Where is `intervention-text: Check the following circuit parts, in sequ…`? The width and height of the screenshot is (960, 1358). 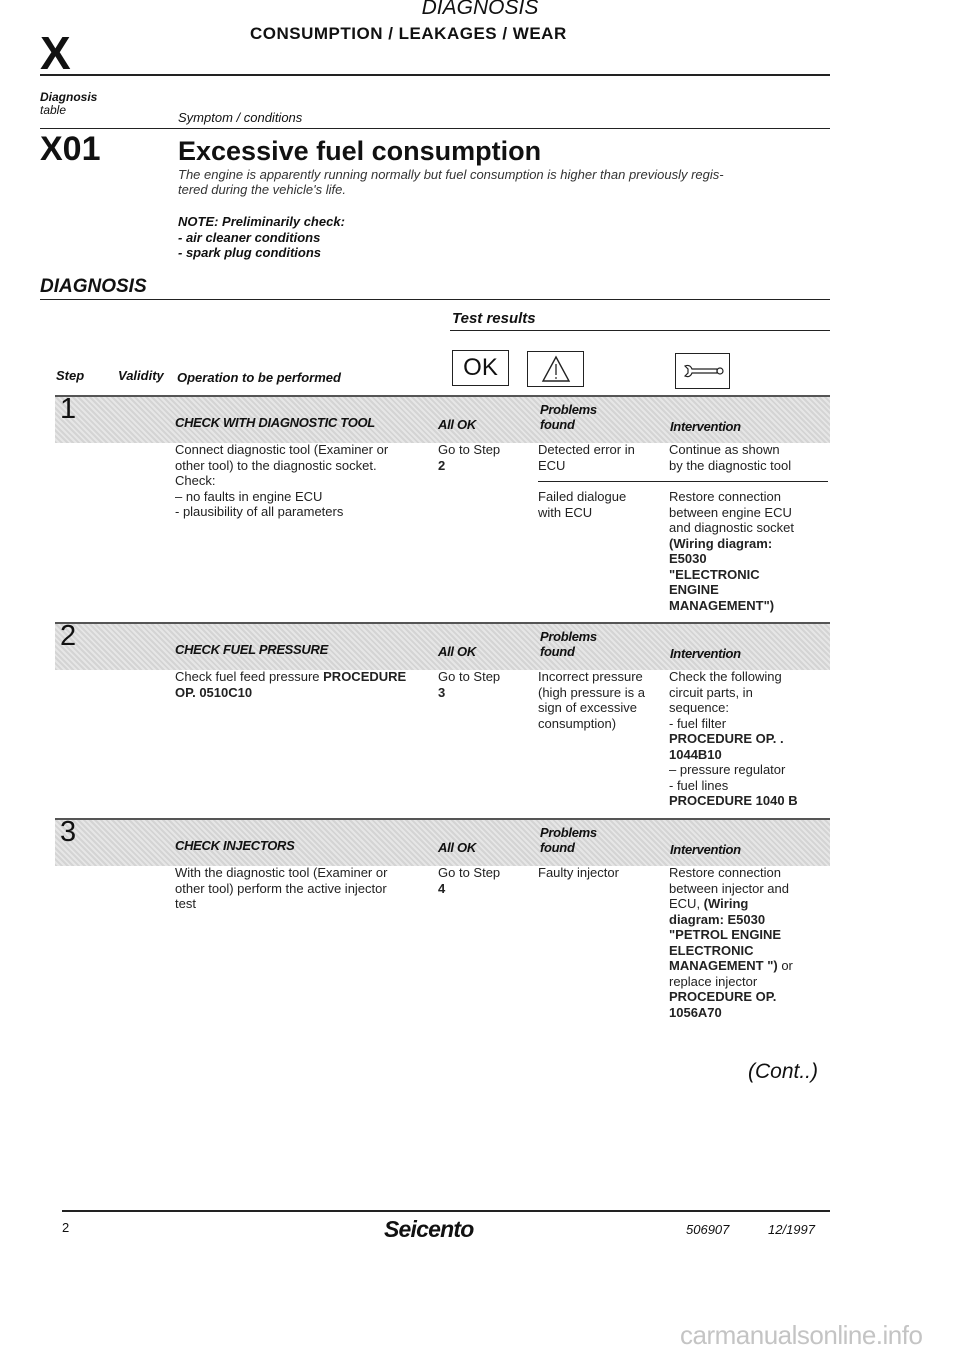 intervention-text: Check the following circuit parts, in sequ… is located at coordinates (733, 739).